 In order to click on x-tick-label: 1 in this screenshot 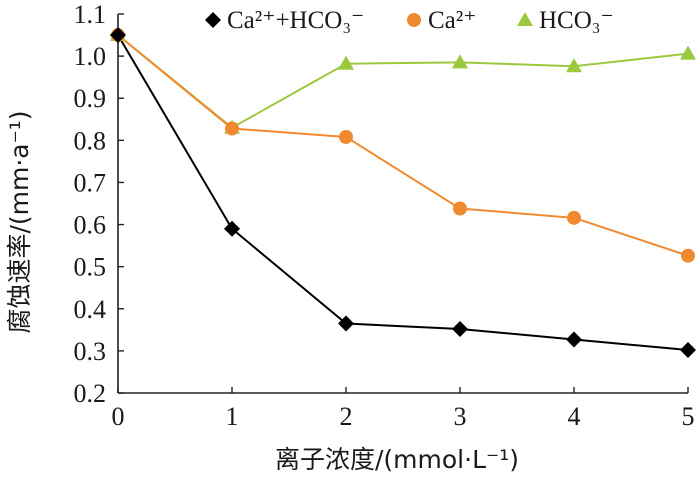, I will do `click(232, 416)`.